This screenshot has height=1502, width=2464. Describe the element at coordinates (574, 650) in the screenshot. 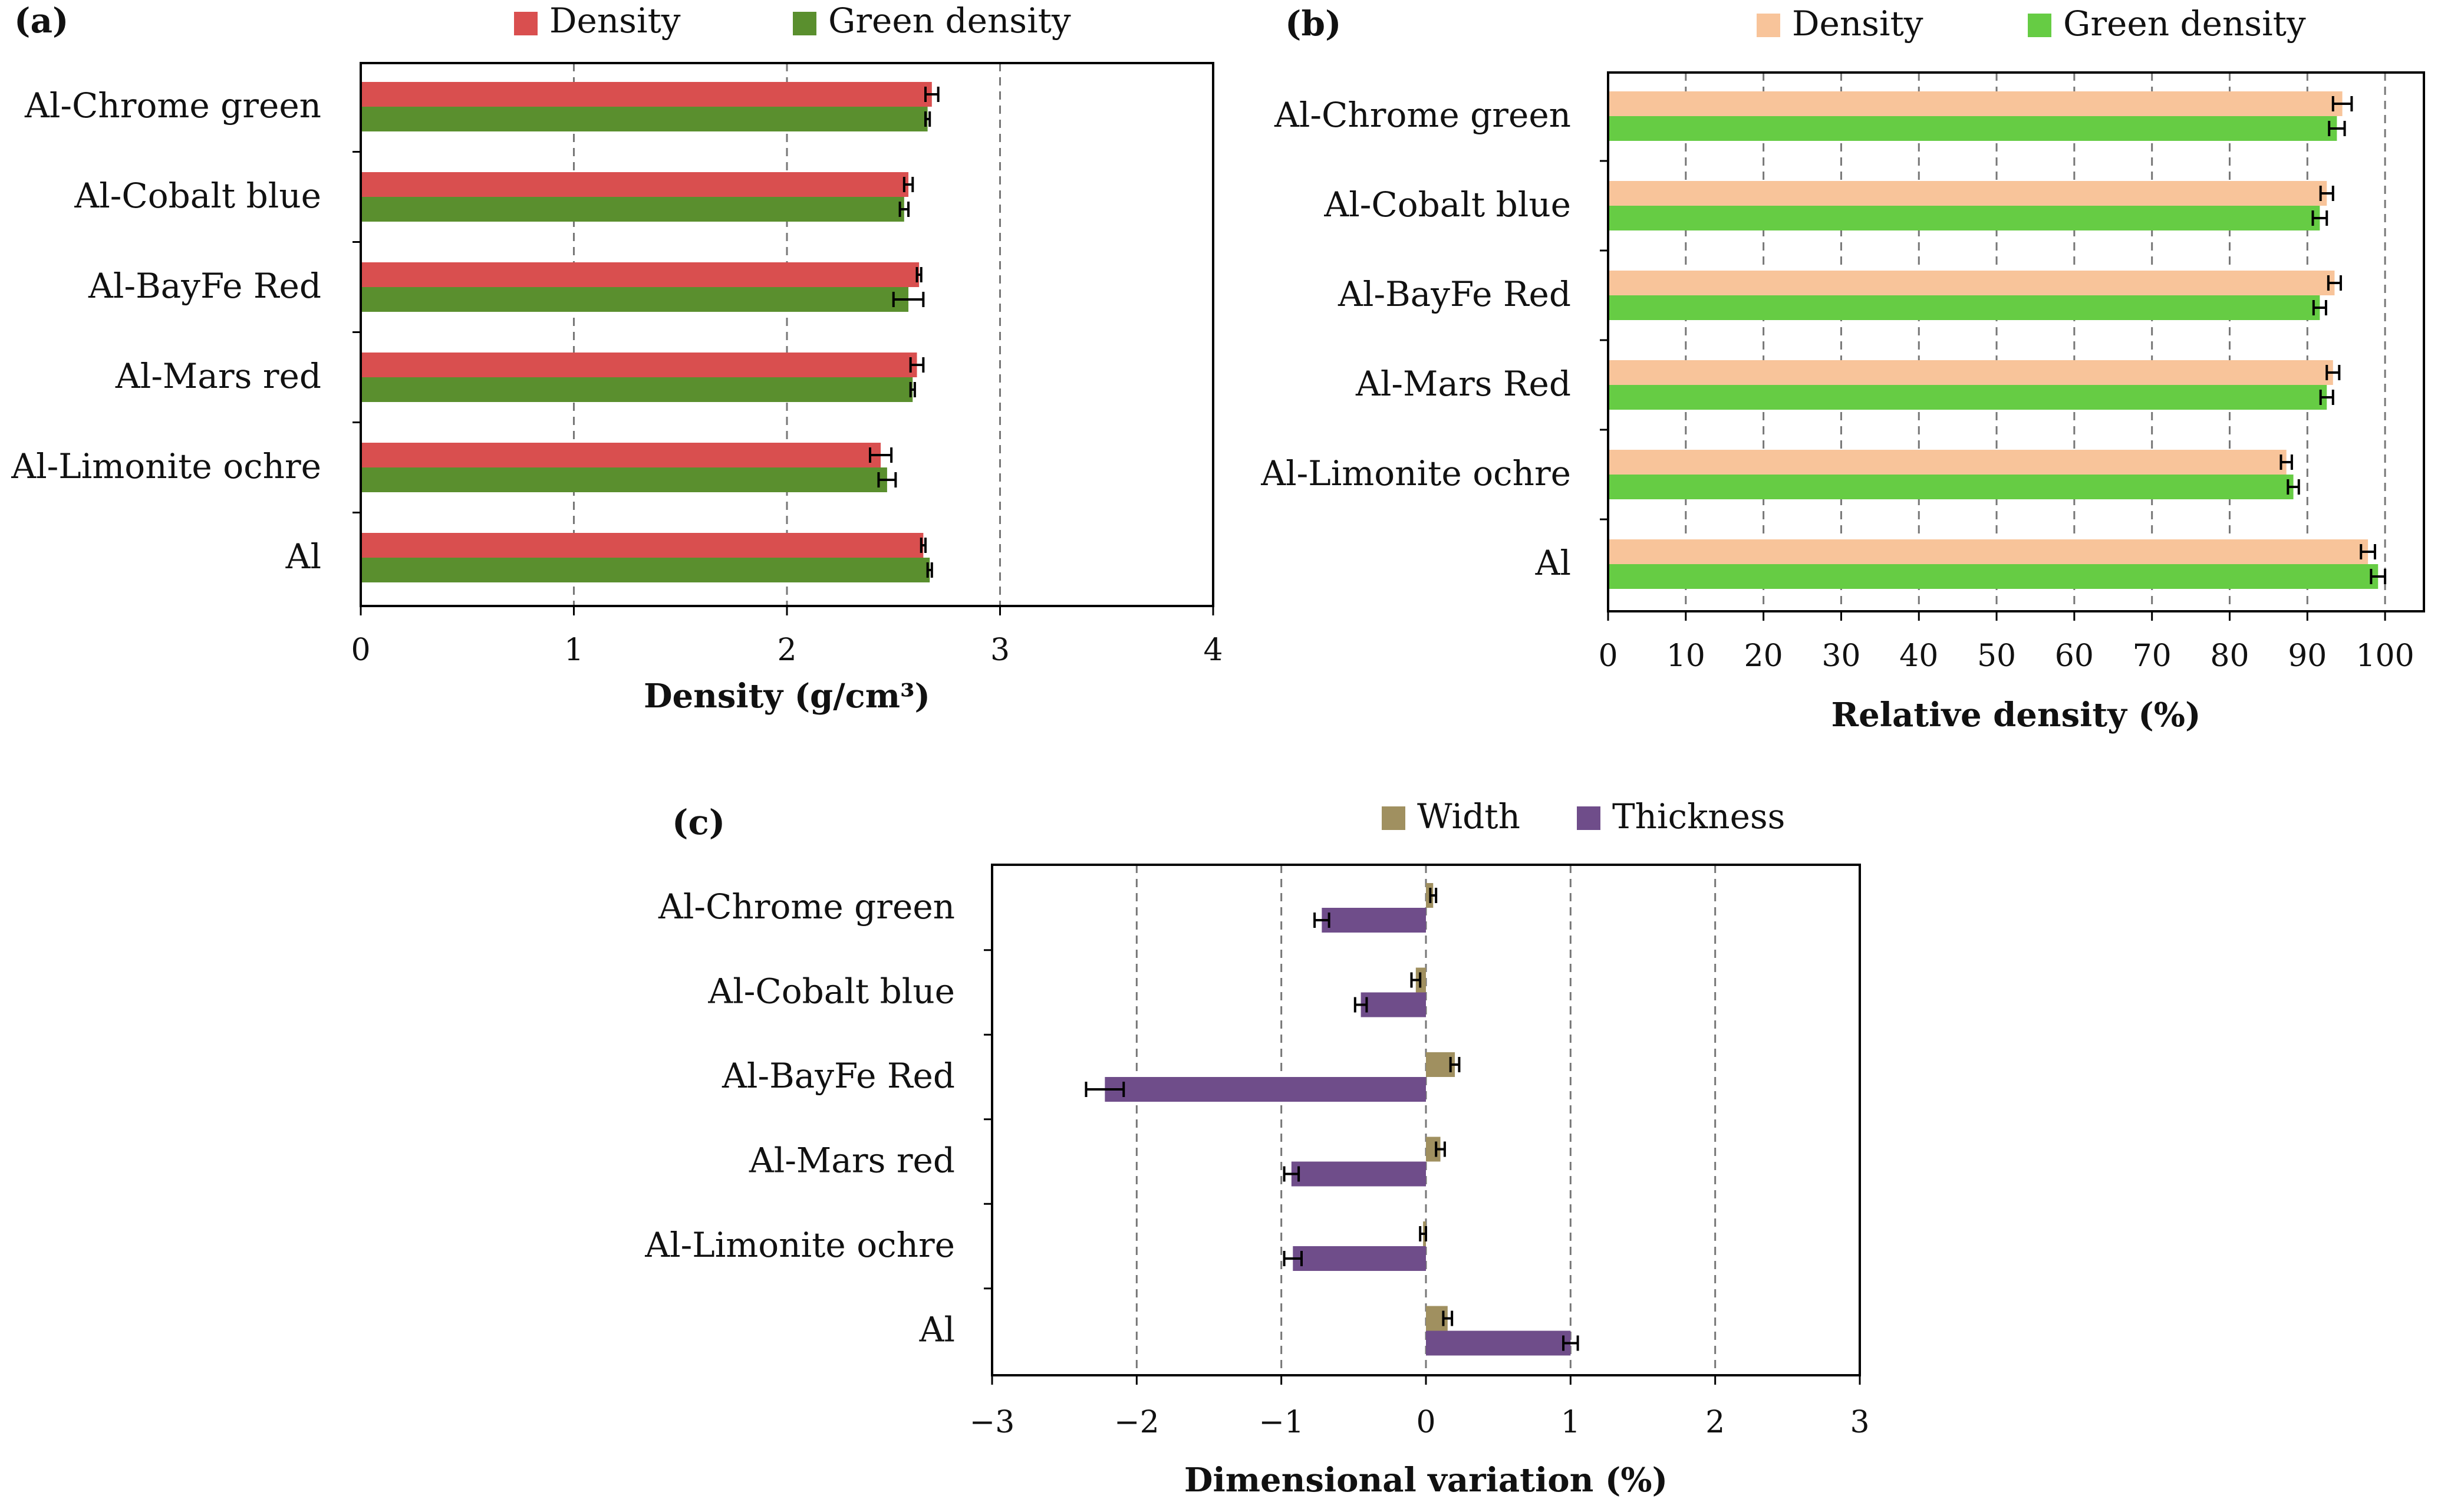

I see `x-tick-label-a-1: 1` at that location.